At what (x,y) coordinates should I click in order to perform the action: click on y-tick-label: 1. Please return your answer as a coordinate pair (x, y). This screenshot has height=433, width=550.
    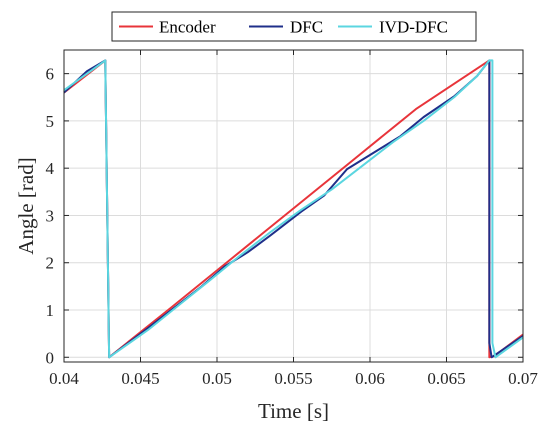
    Looking at the image, I should click on (50, 310).